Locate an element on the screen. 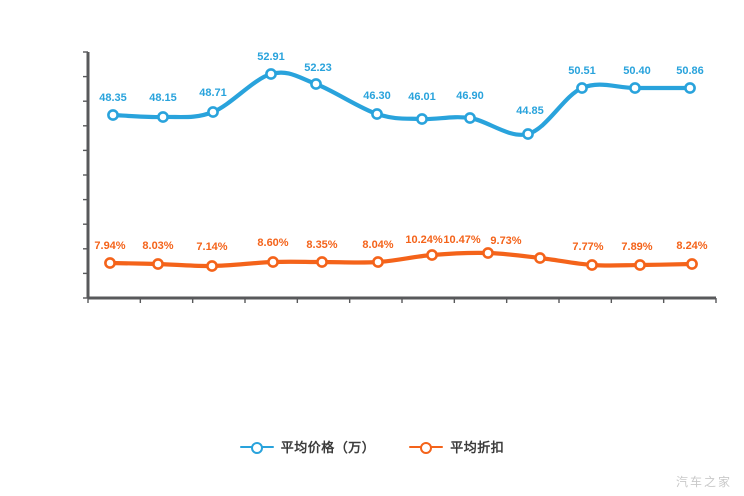 The image size is (744, 496). series-avg-discount is located at coordinates (401, 259).